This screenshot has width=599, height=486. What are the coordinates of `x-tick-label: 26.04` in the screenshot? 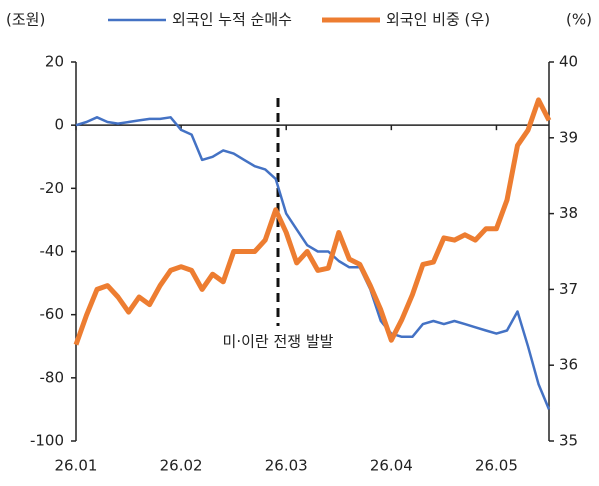 It's located at (391, 466).